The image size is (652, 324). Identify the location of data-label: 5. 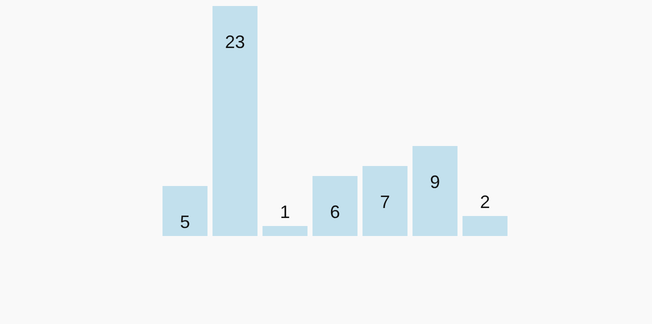
(185, 222).